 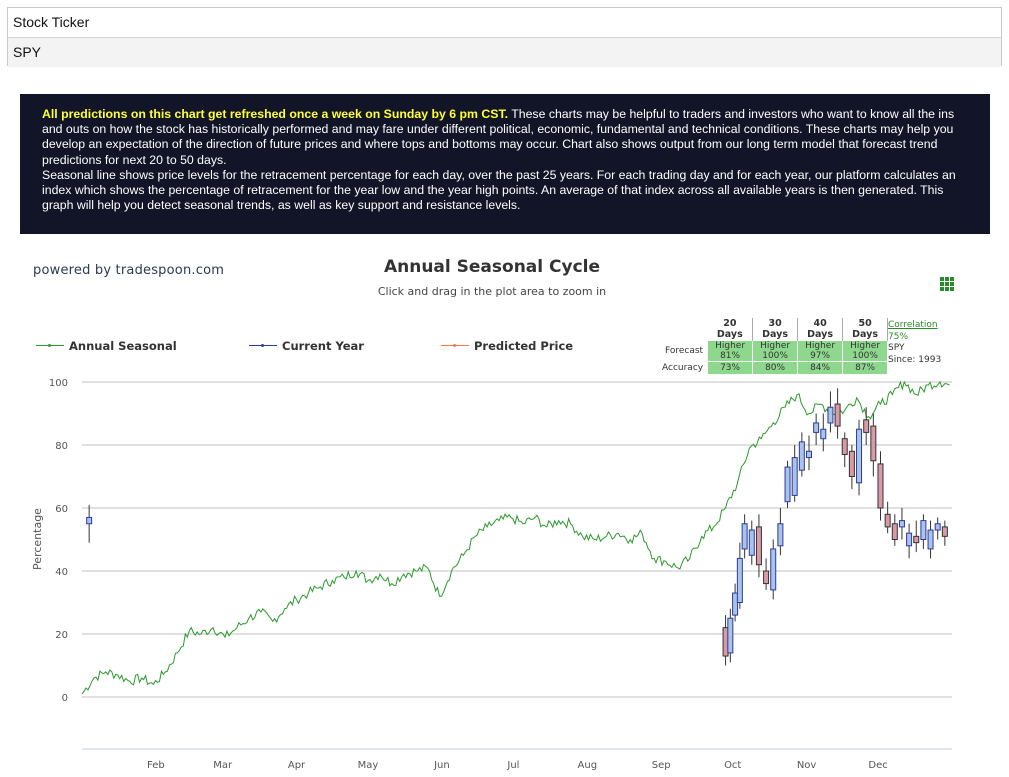 I want to click on ticker-label: Stock Ticker, so click(x=51, y=22).